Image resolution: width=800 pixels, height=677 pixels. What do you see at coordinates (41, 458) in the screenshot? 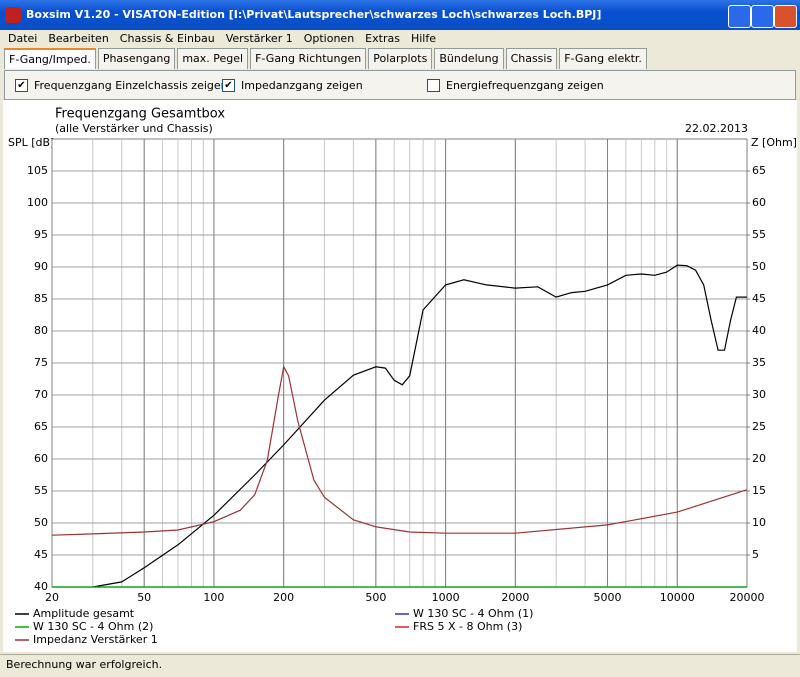
I see `y-tick-label: 60` at bounding box center [41, 458].